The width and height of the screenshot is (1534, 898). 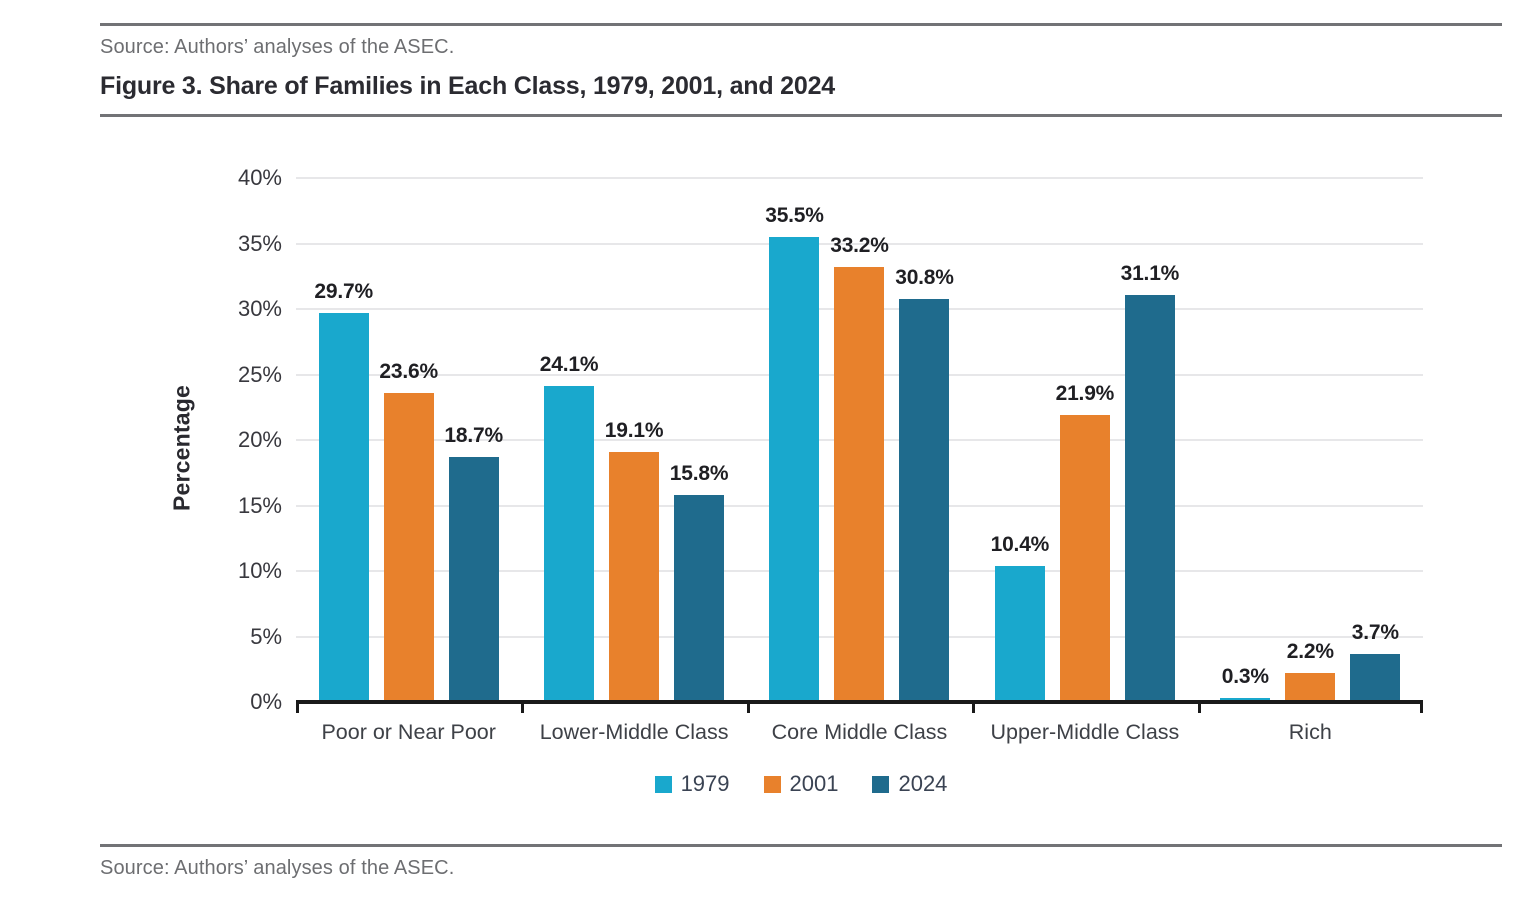 What do you see at coordinates (266, 636) in the screenshot?
I see `y-tick-label-5: 5%` at bounding box center [266, 636].